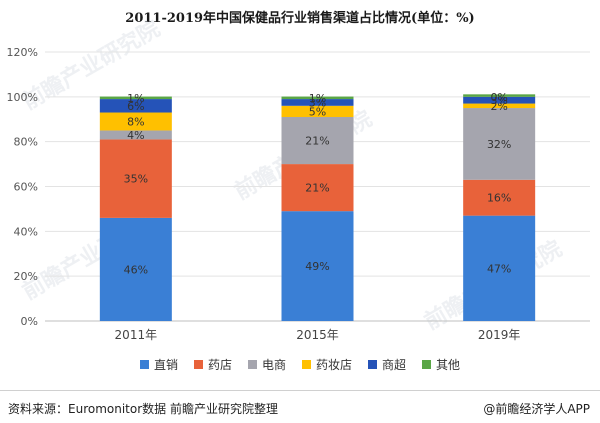  Describe the element at coordinates (300, 18) in the screenshot. I see `chart-title: 2011-2019年中国保健品行业销售渠道占比情况(单位：%)` at that location.